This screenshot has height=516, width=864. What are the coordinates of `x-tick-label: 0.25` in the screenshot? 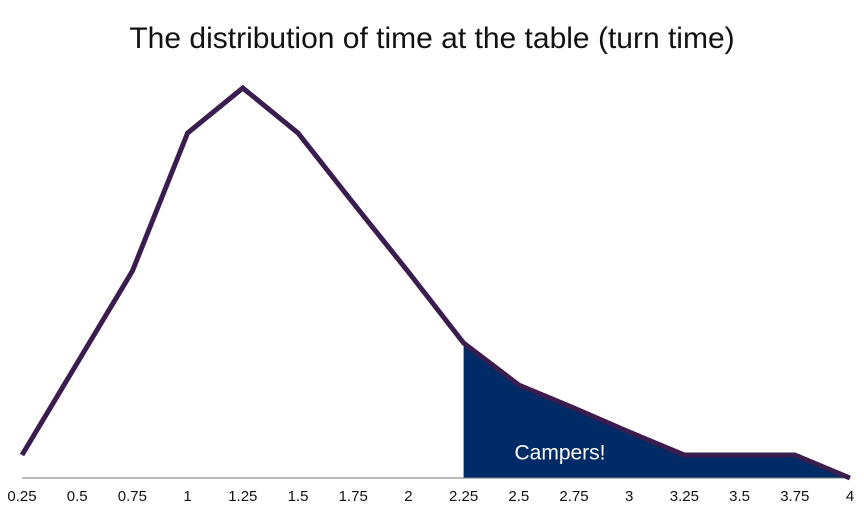 It's located at (21, 496).